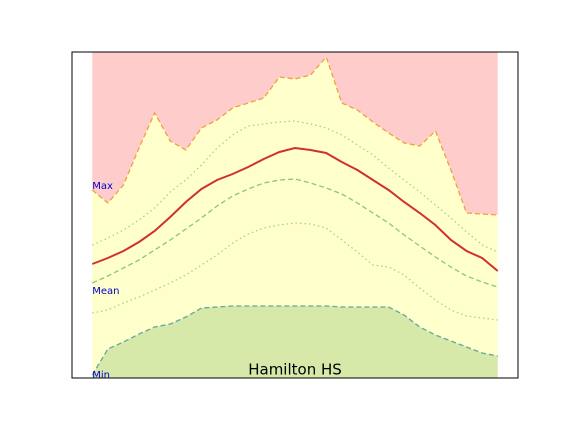 This screenshot has width=576, height=432. What do you see at coordinates (102, 186) in the screenshot?
I see `band-label: Max` at bounding box center [102, 186].